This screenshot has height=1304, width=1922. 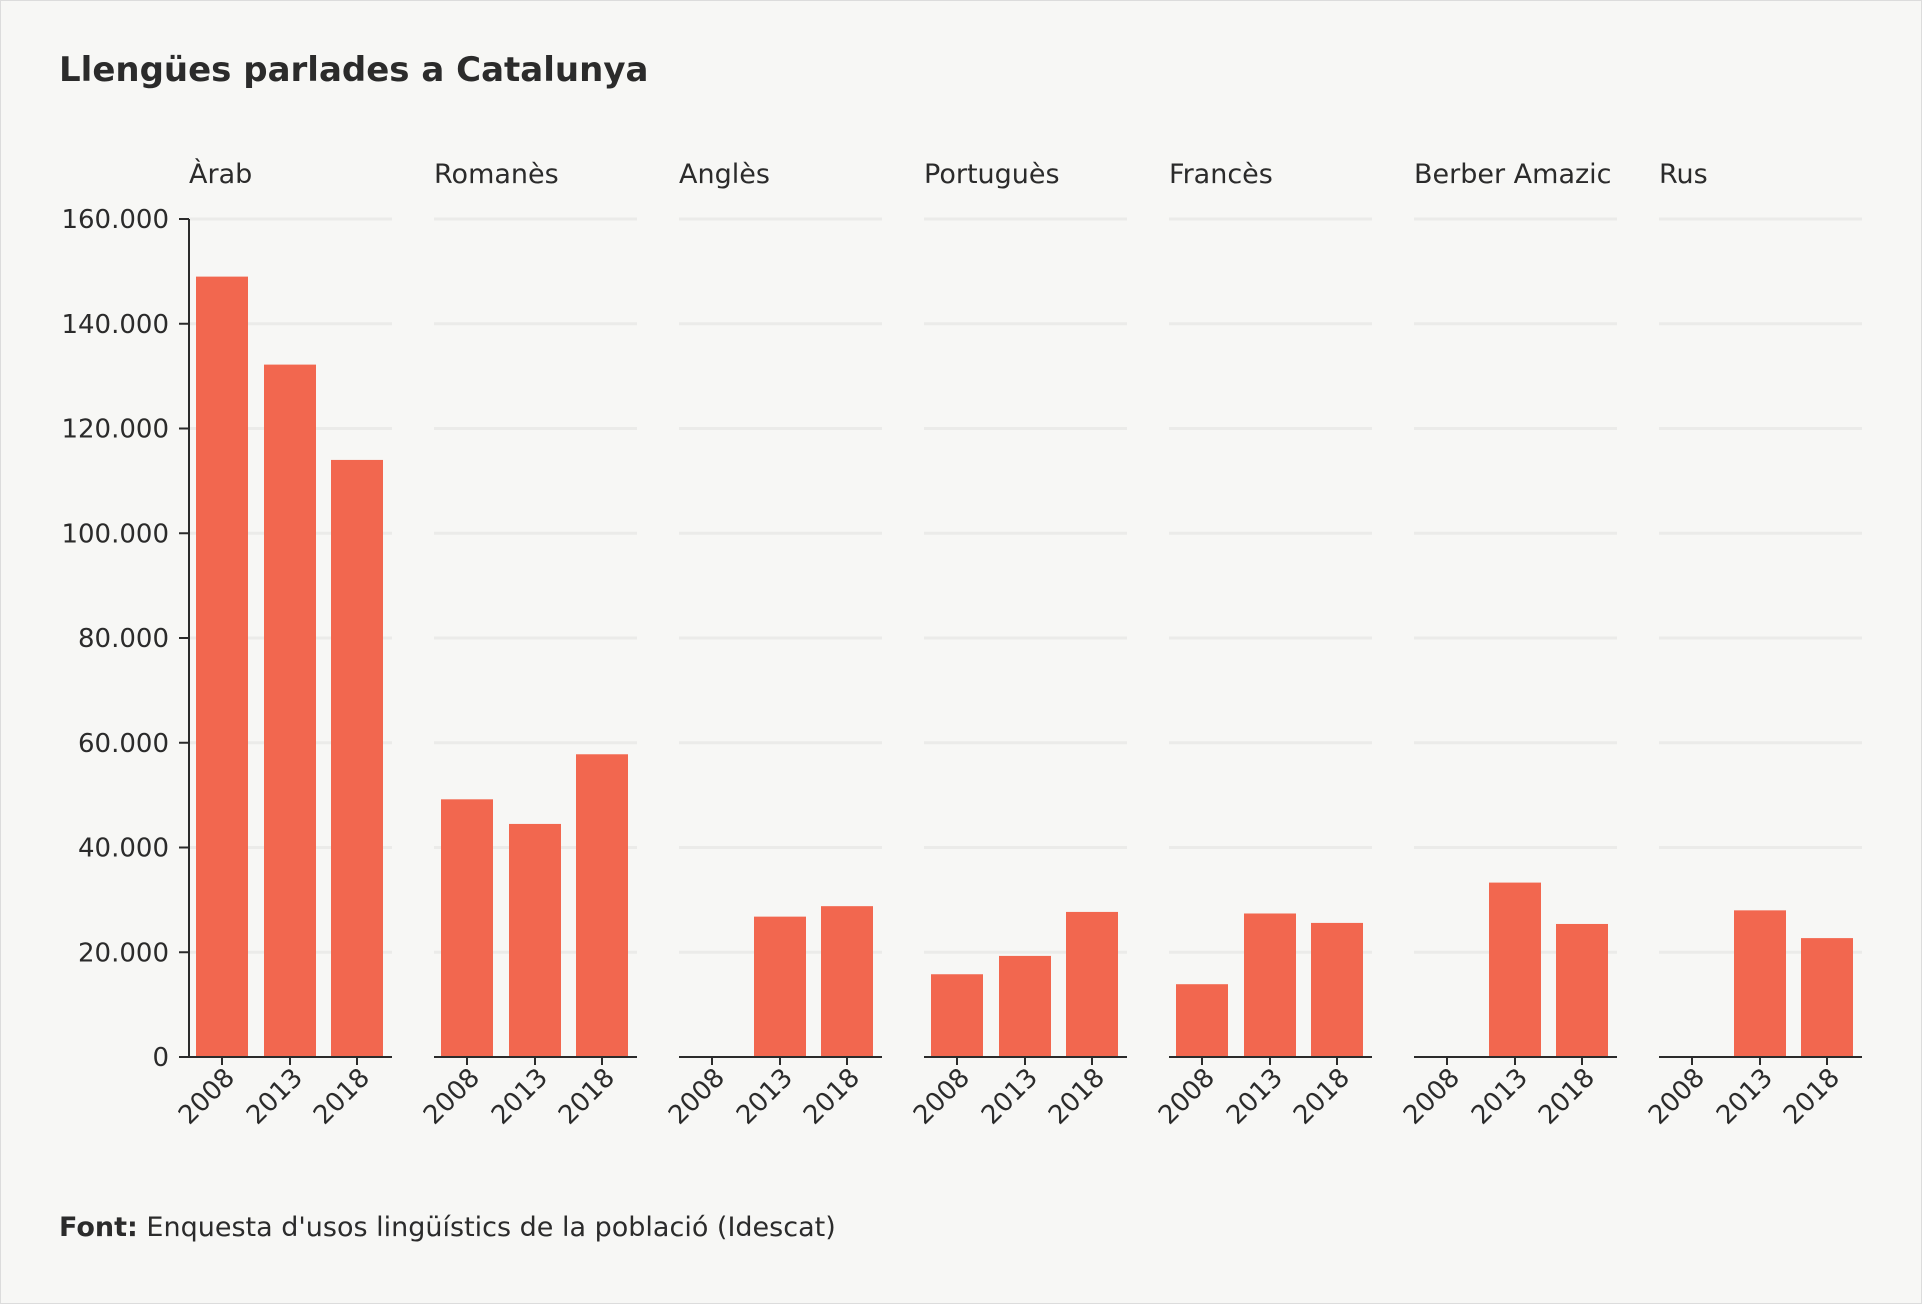 What do you see at coordinates (1221, 174) in the screenshot?
I see `facet-label: Francès` at bounding box center [1221, 174].